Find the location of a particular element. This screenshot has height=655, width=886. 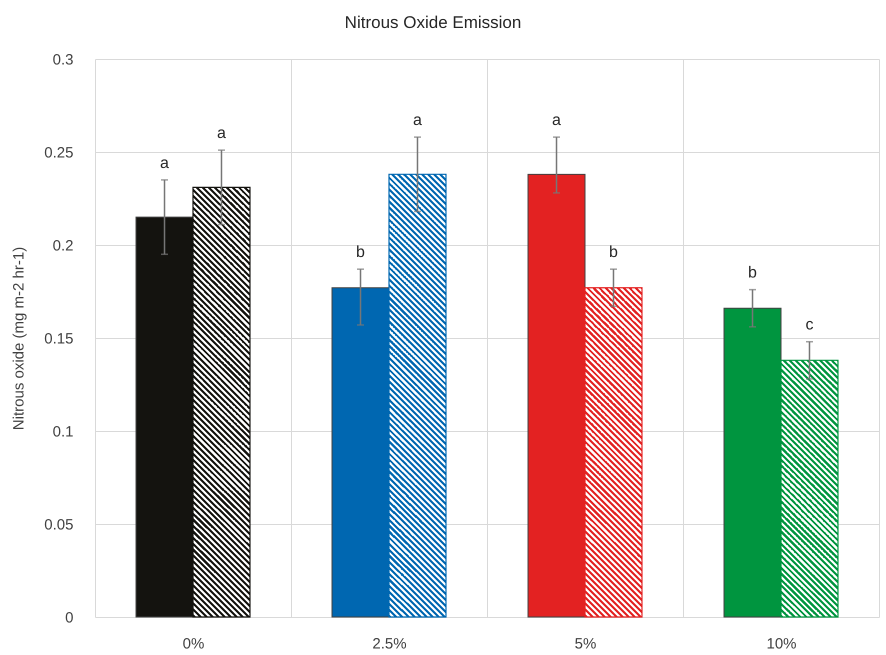

y-tick-label: 0.3 is located at coordinates (63, 60).